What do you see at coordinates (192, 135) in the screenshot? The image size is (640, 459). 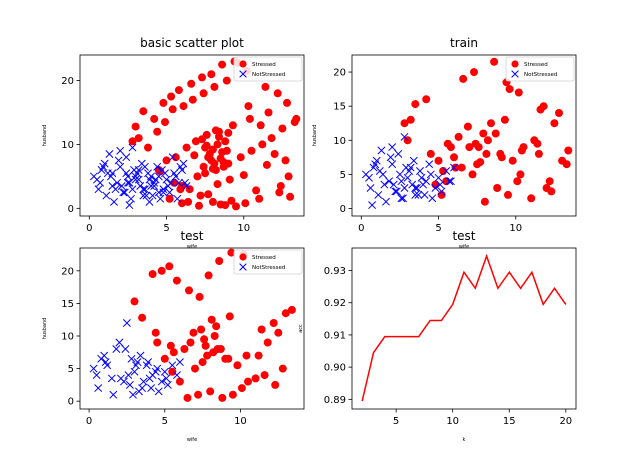 I see `axes-frame` at bounding box center [192, 135].